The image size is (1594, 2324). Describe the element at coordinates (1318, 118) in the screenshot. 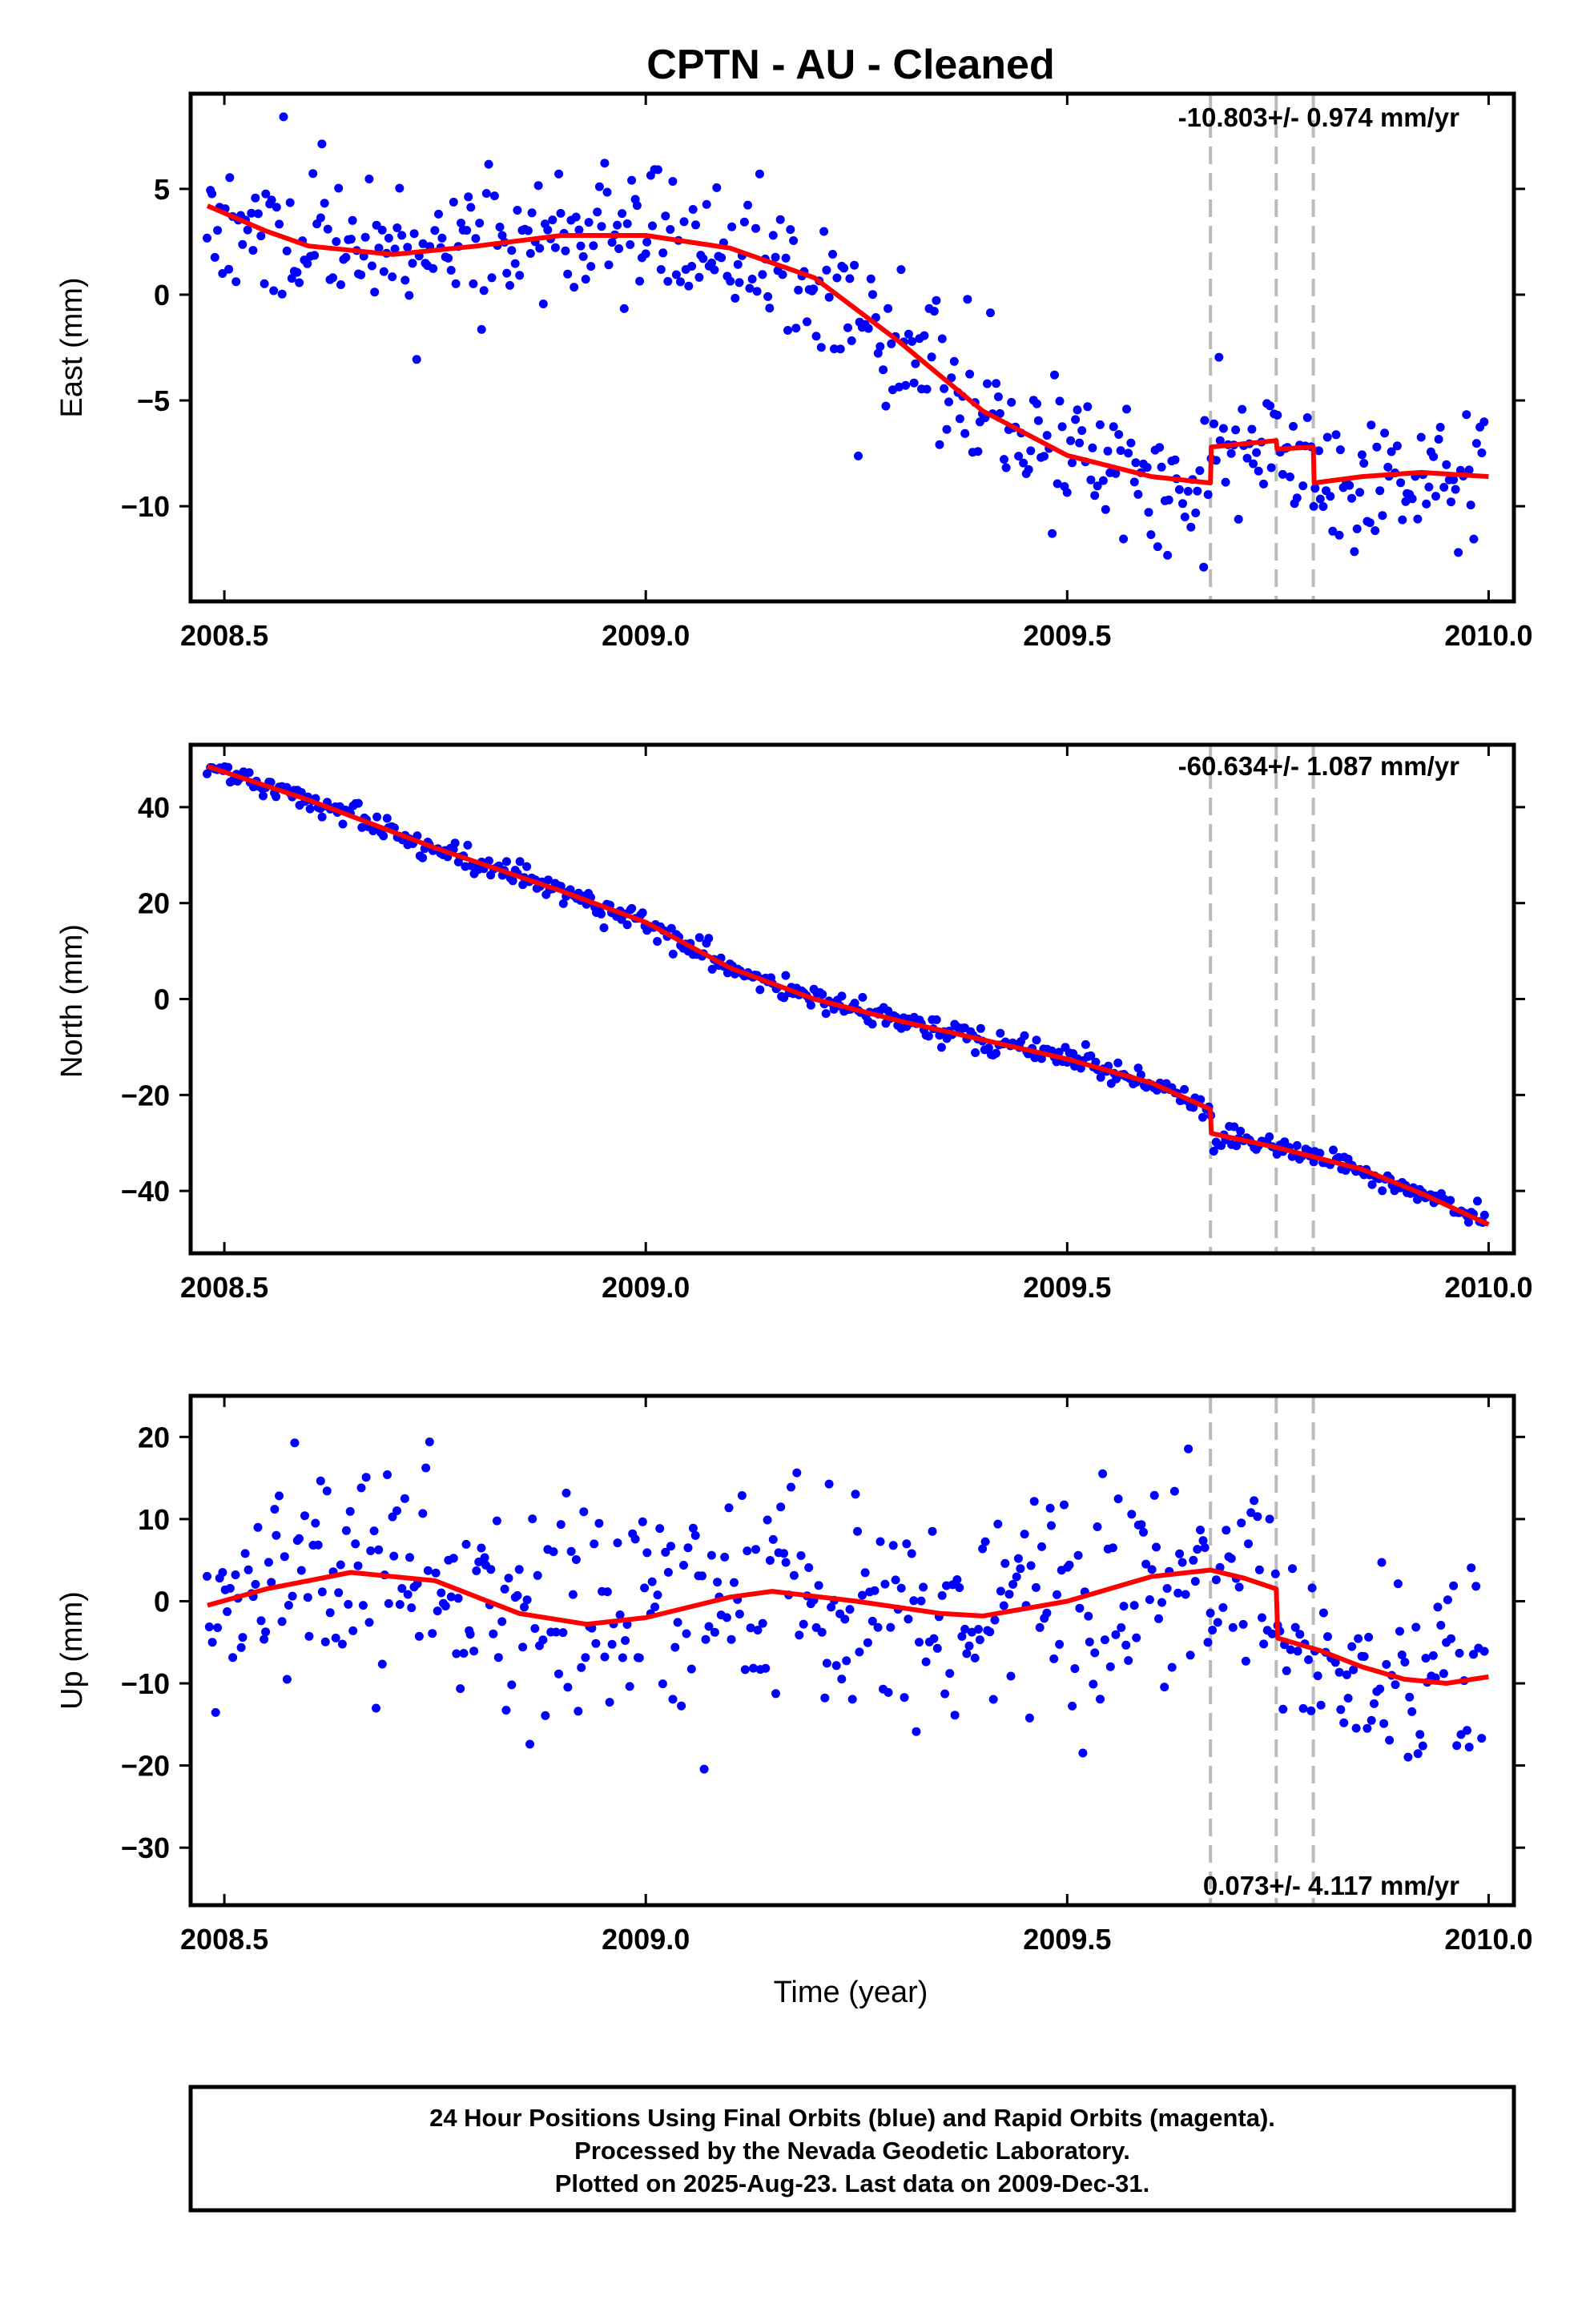

I see `east-rate-label: -10.803+/- 0.974 mm/yr` at that location.